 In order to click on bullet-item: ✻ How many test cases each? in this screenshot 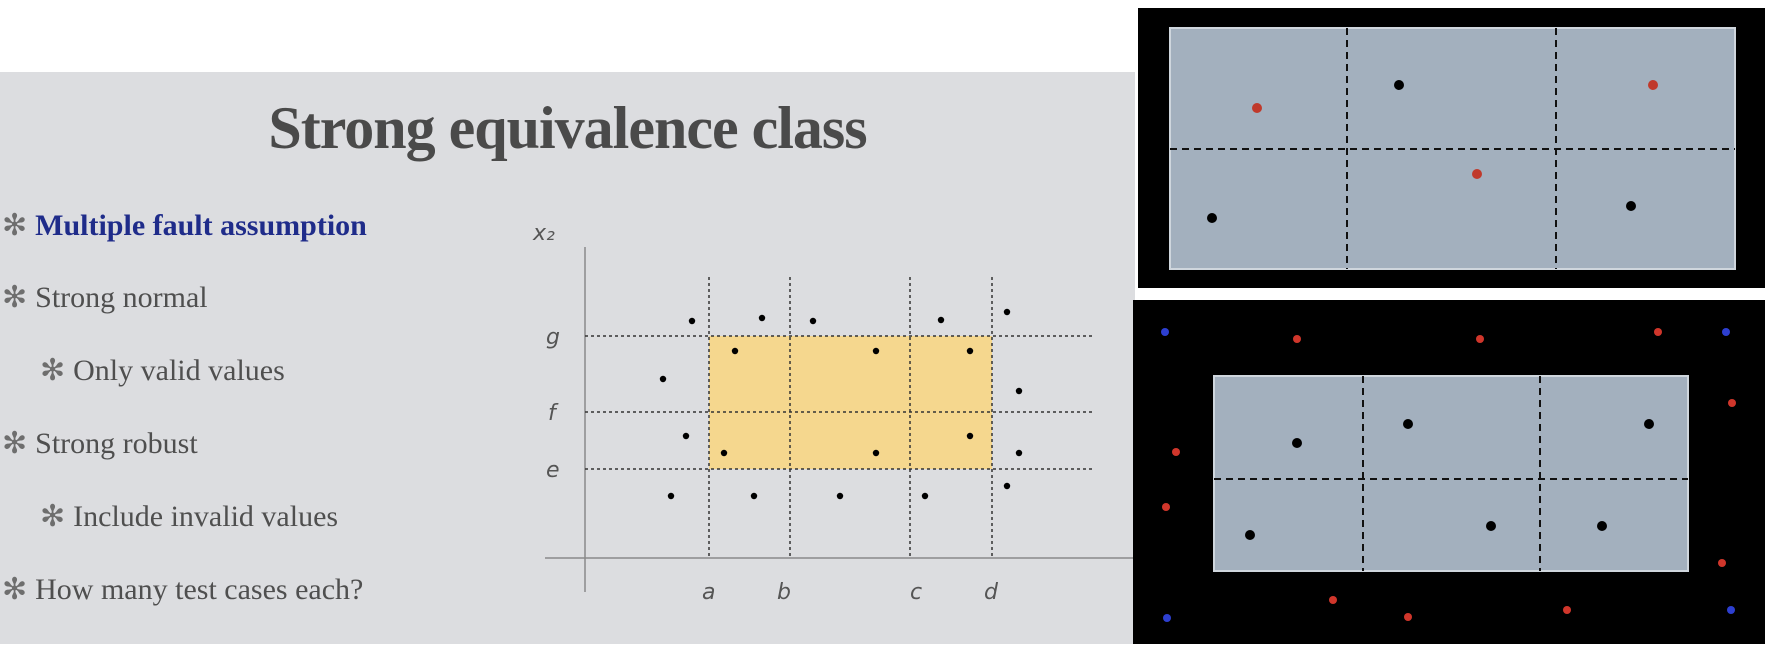, I will do `click(183, 589)`.